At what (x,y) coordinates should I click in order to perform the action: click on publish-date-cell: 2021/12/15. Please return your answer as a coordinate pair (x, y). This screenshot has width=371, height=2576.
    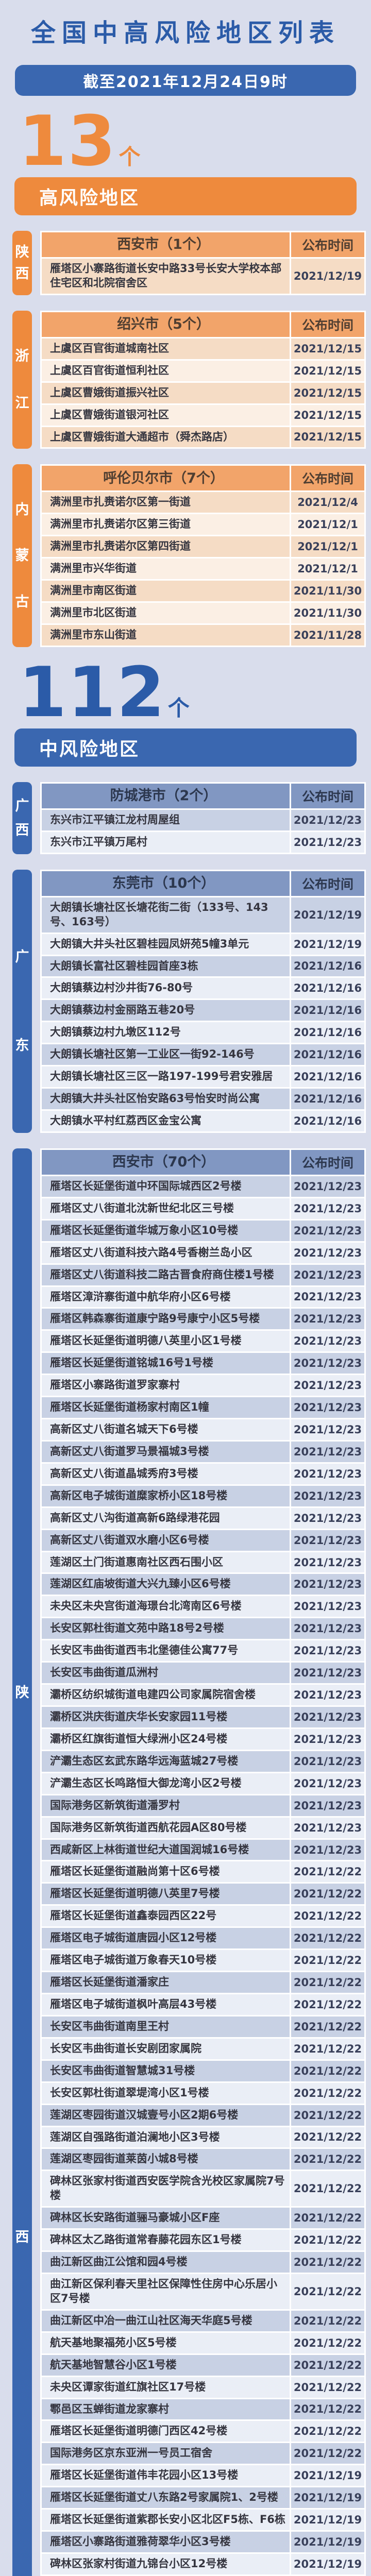
    Looking at the image, I should click on (327, 370).